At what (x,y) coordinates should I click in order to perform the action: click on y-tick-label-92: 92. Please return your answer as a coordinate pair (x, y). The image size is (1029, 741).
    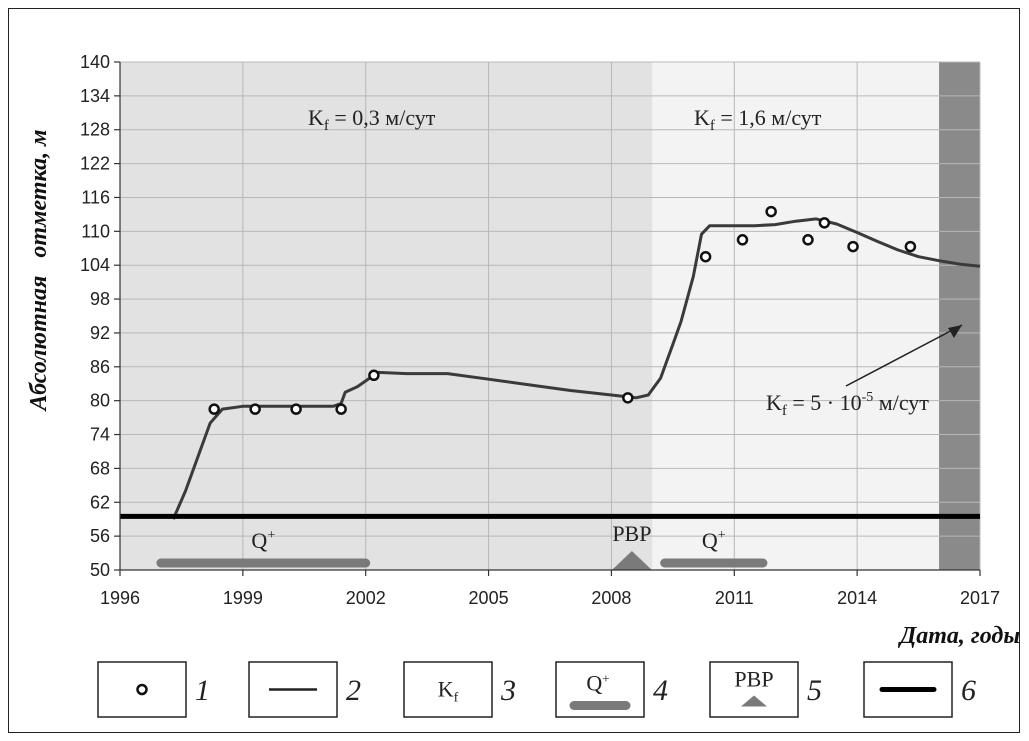
    Looking at the image, I should click on (100, 333).